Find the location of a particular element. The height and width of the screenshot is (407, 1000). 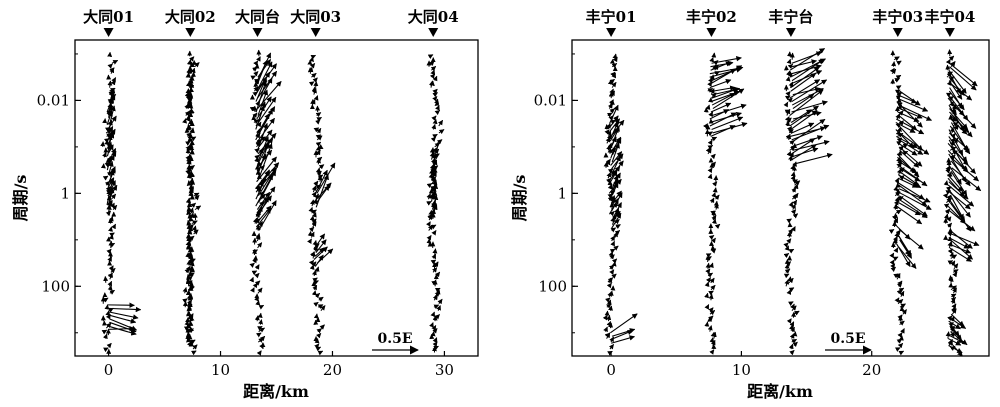

left-y-tick-label: 1 is located at coordinates (65, 193).